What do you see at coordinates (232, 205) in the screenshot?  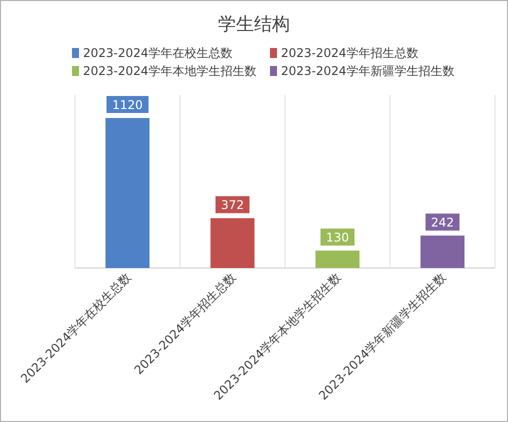 I see `data-label: 372` at bounding box center [232, 205].